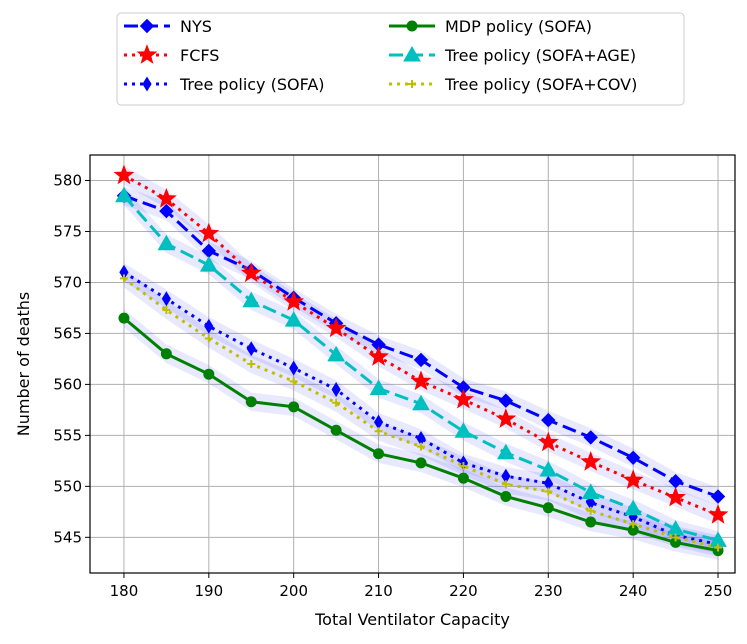 Image resolution: width=747 pixels, height=644 pixels. What do you see at coordinates (540, 84) in the screenshot?
I see `legend-label: Tree policy (SOFA+COV)` at bounding box center [540, 84].